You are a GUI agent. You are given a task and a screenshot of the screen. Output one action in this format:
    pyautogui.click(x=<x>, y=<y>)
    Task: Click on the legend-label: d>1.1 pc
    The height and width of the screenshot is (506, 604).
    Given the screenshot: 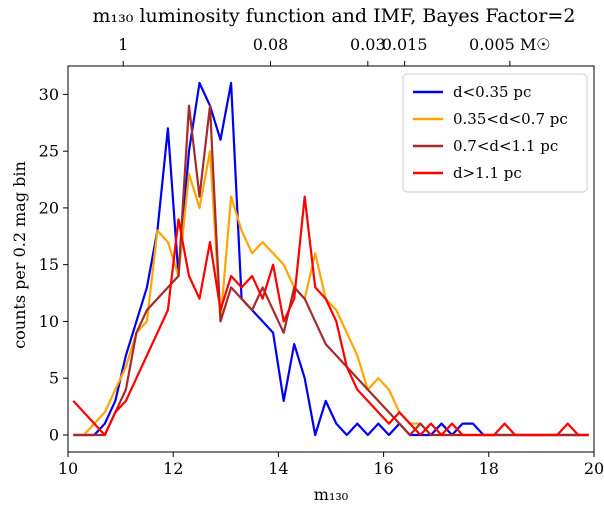 What is the action you would take?
    pyautogui.click(x=487, y=173)
    